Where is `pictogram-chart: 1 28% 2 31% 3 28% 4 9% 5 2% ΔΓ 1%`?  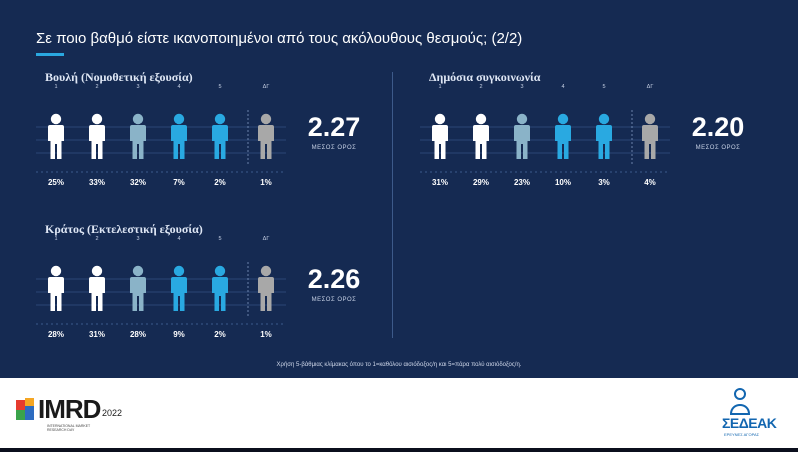
pictogram-chart: 1 28% 2 31% 3 28% 4 9% 5 2% ΔΓ 1% is located at coordinates (161, 287).